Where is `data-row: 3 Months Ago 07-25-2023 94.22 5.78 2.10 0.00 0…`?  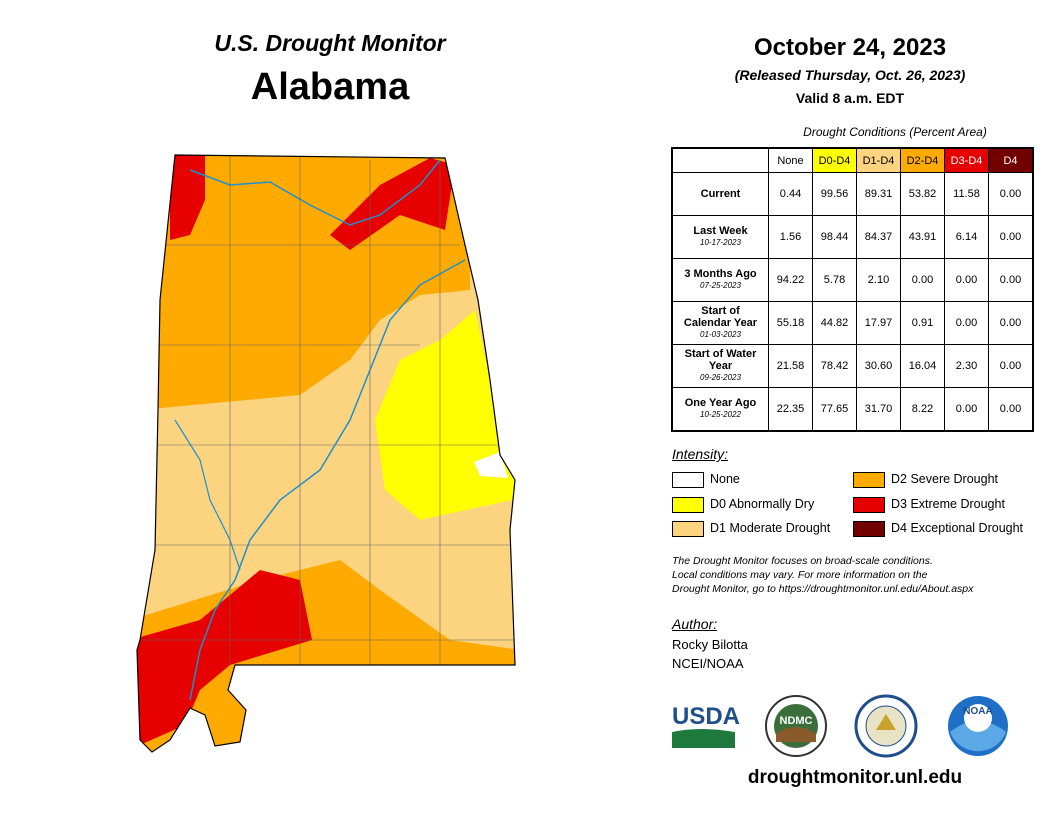 data-row: 3 Months Ago 07-25-2023 94.22 5.78 2.10 0.00 0… is located at coordinates (852, 280).